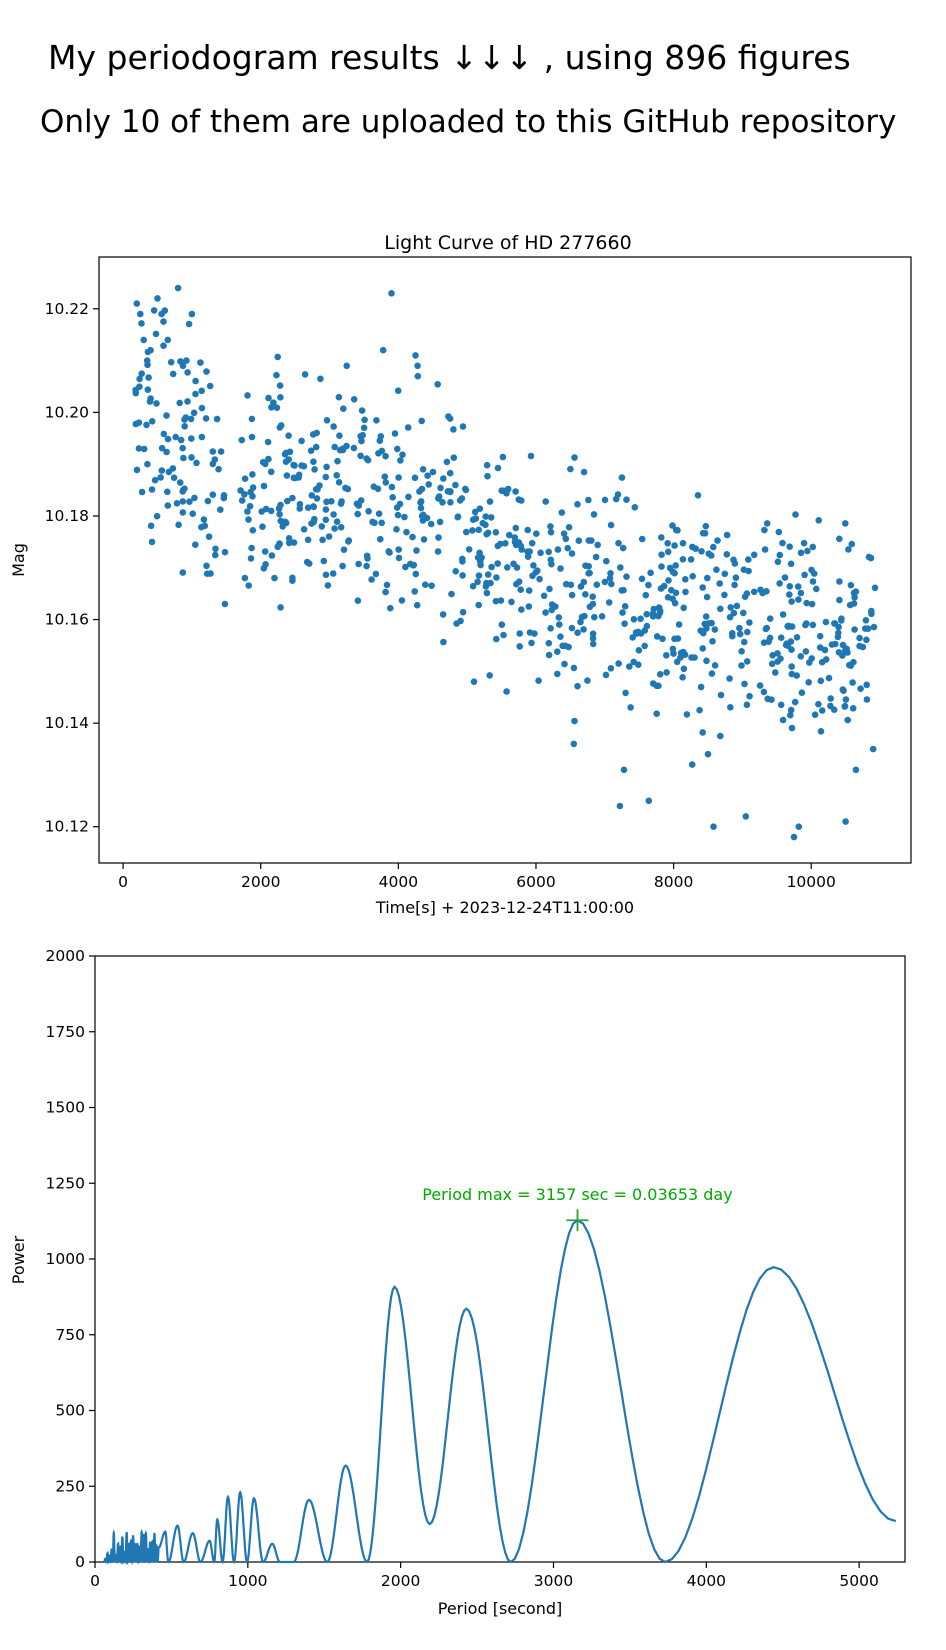  Describe the element at coordinates (553, 1581) in the screenshot. I see `x-tick-label: 3000` at that location.